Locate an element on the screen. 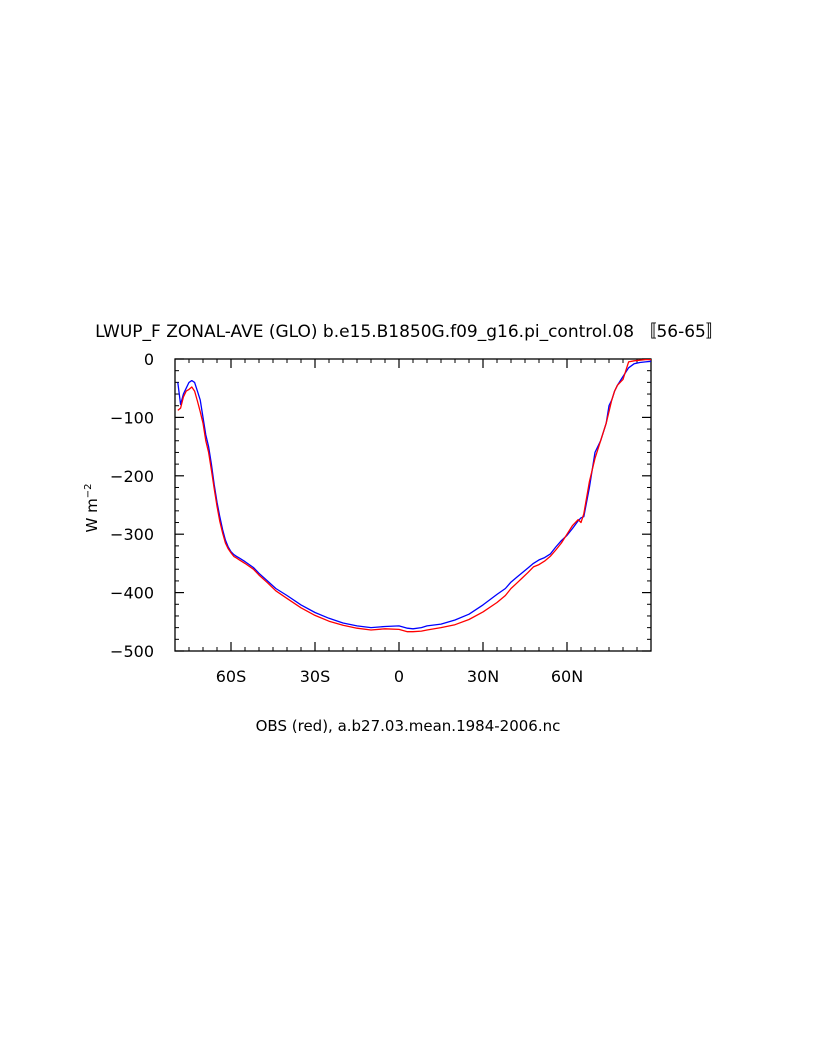  x-axis: 60S 30S 0 30N 60N is located at coordinates (399, 522).